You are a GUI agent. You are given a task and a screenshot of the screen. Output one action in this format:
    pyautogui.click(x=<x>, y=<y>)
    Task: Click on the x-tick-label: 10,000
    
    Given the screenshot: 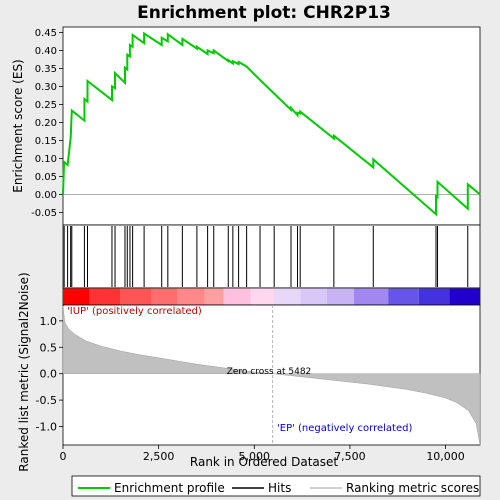 What is the action you would take?
    pyautogui.click(x=445, y=456)
    